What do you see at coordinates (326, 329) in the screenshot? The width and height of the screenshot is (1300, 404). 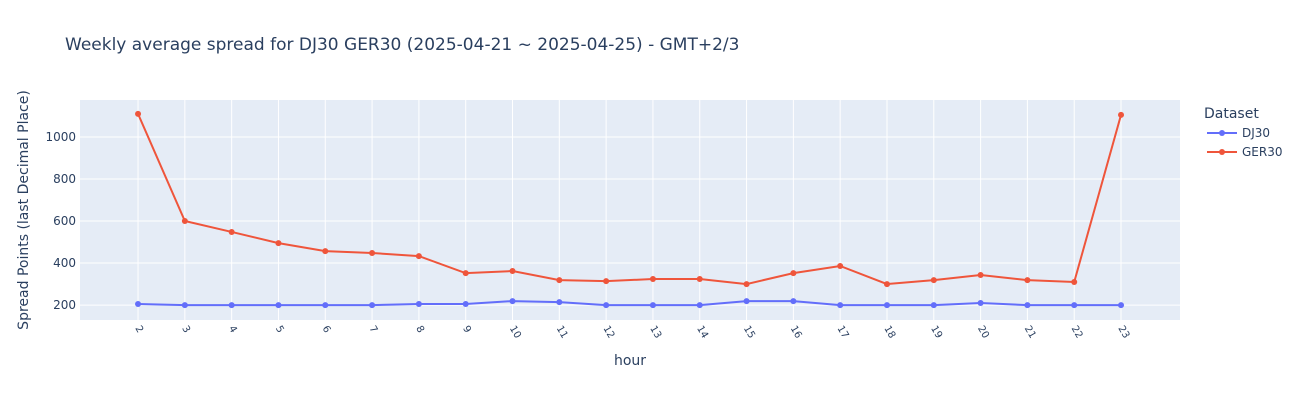 I see `x-tick-label: 6` at bounding box center [326, 329].